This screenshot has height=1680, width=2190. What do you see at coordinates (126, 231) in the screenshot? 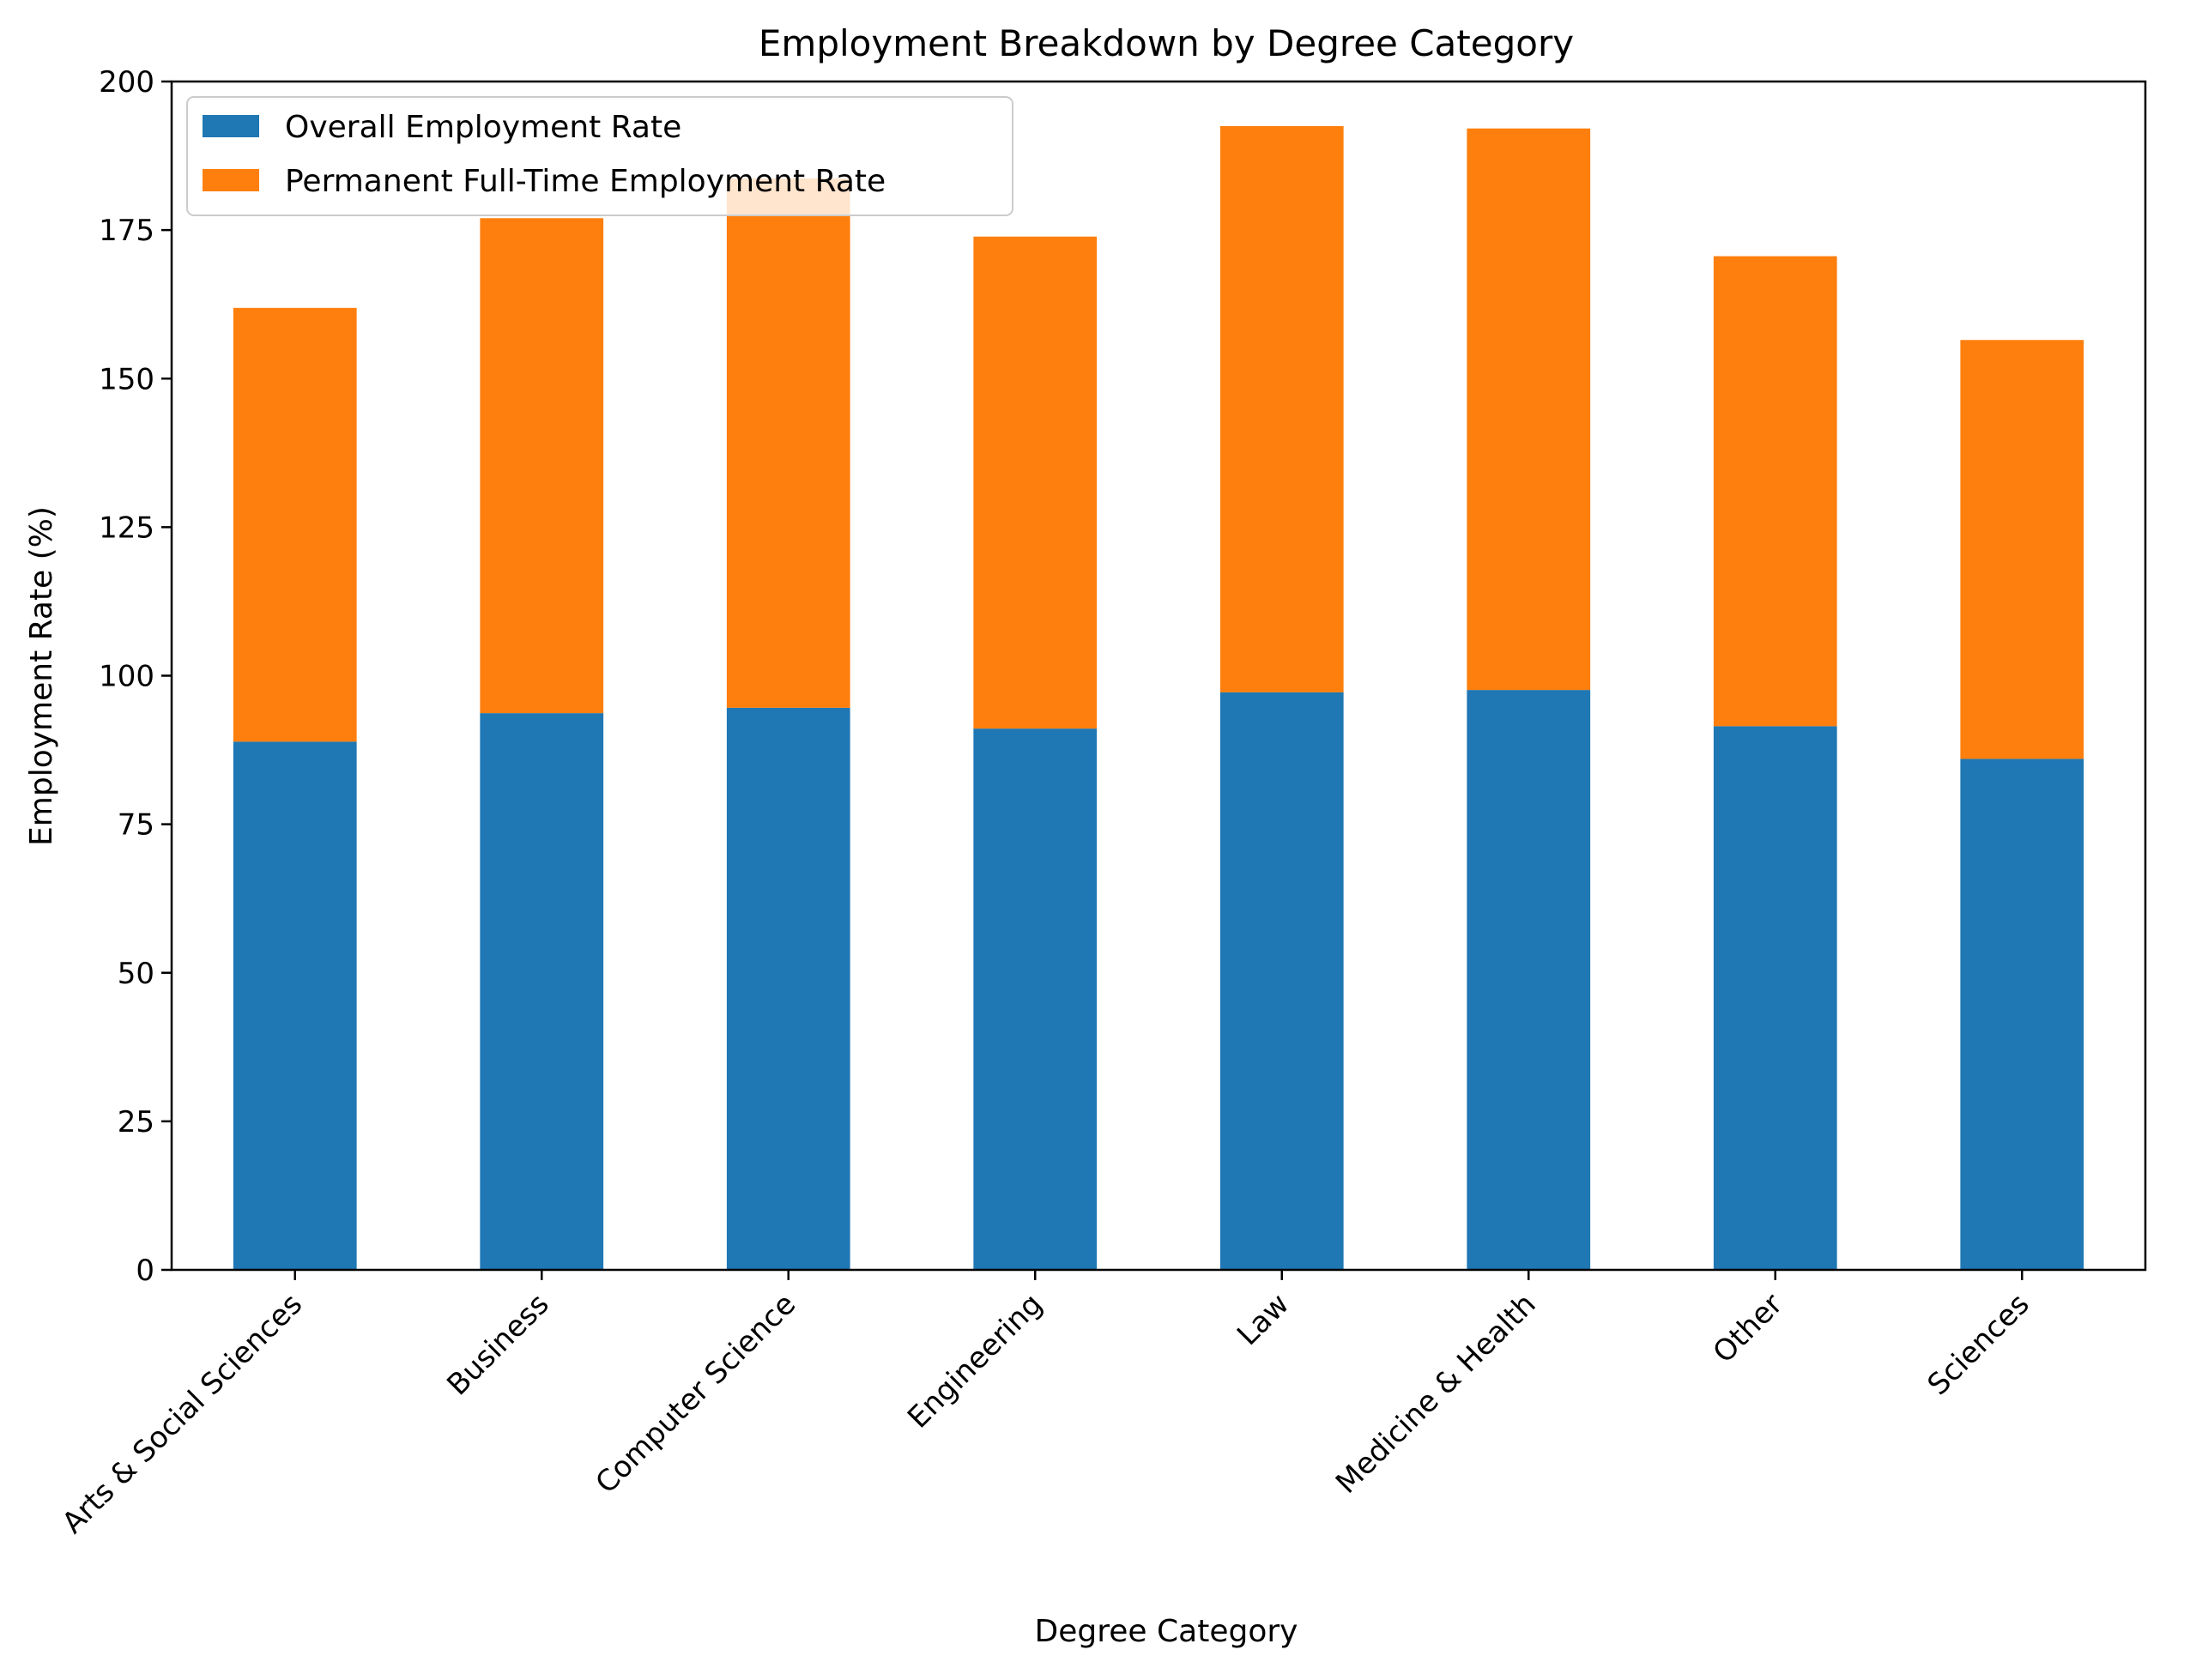
I see `y-tick-label: 175` at bounding box center [126, 231].